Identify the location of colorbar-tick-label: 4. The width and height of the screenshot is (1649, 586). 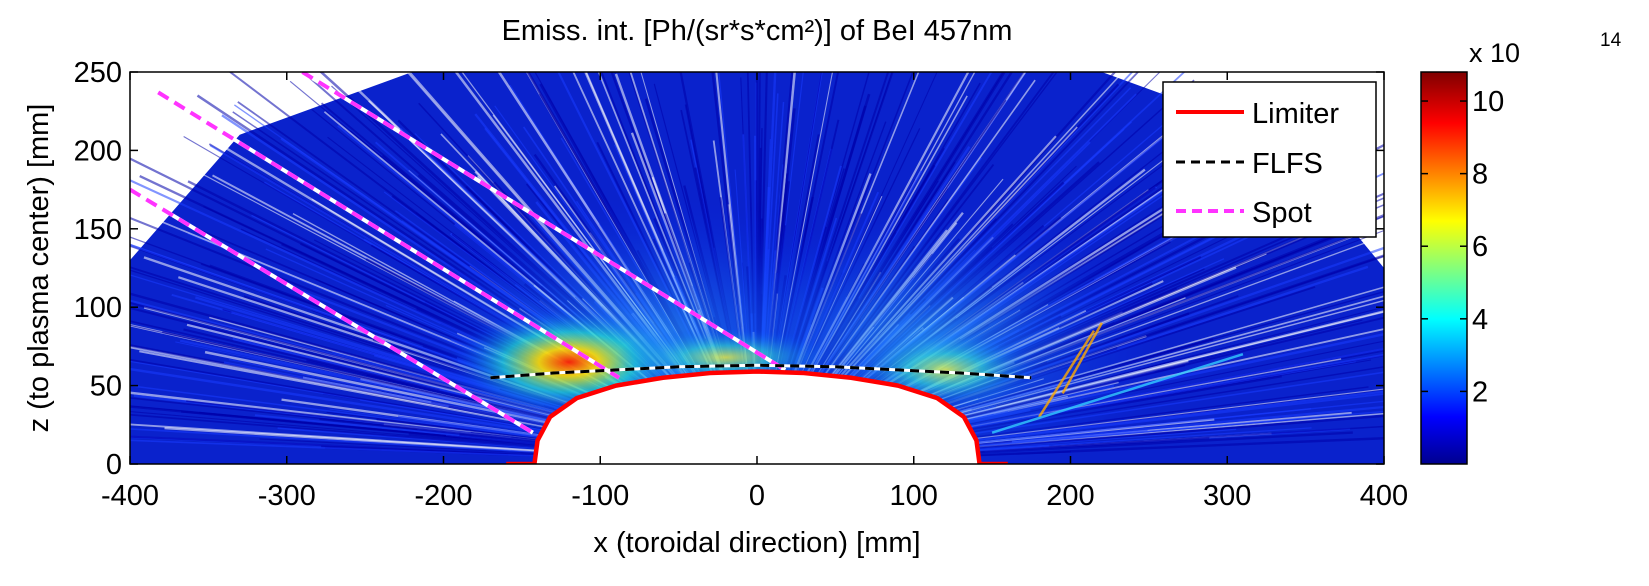
(1480, 320).